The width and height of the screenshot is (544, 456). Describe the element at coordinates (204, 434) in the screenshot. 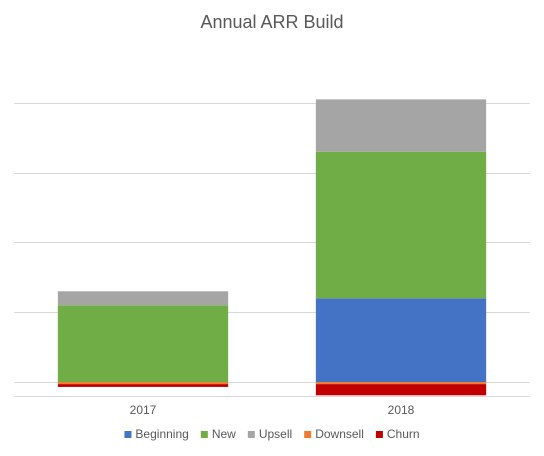

I see `legend-swatch-new` at that location.